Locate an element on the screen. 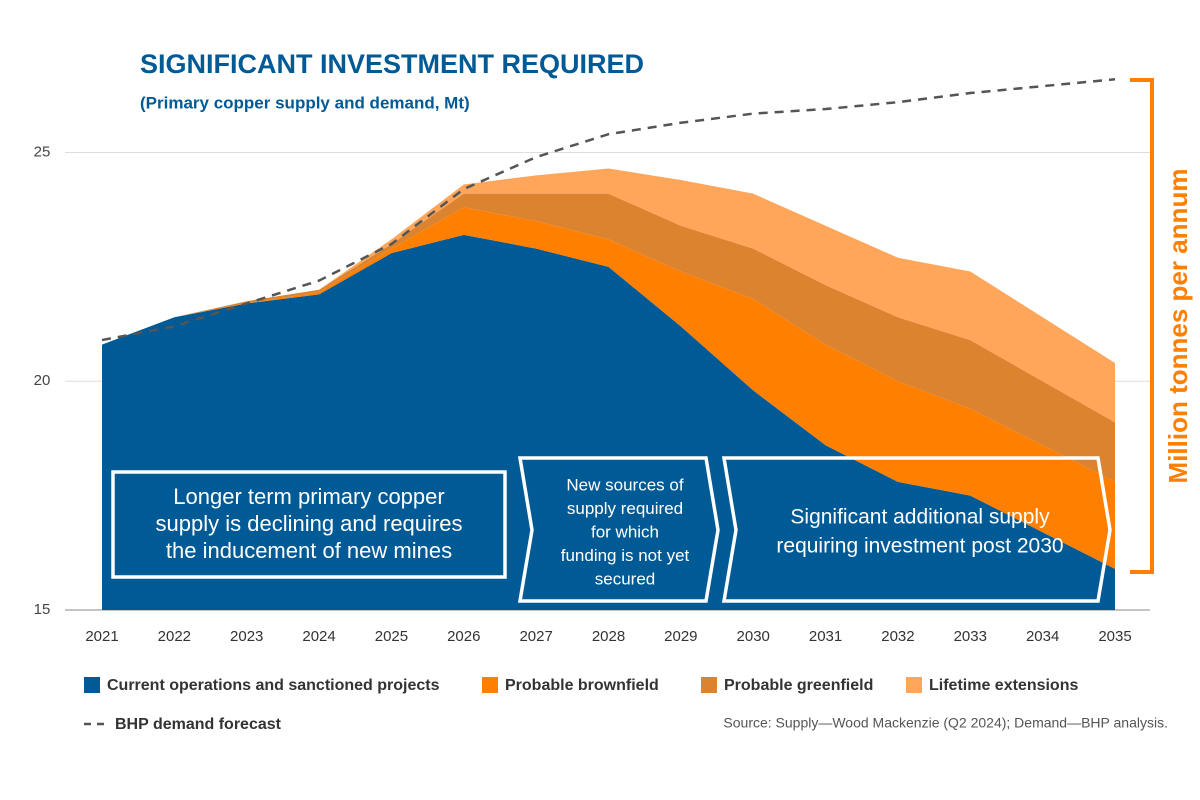 The image size is (1200, 800). annotation-text: Longer term primary copper is located at coordinates (308, 496).